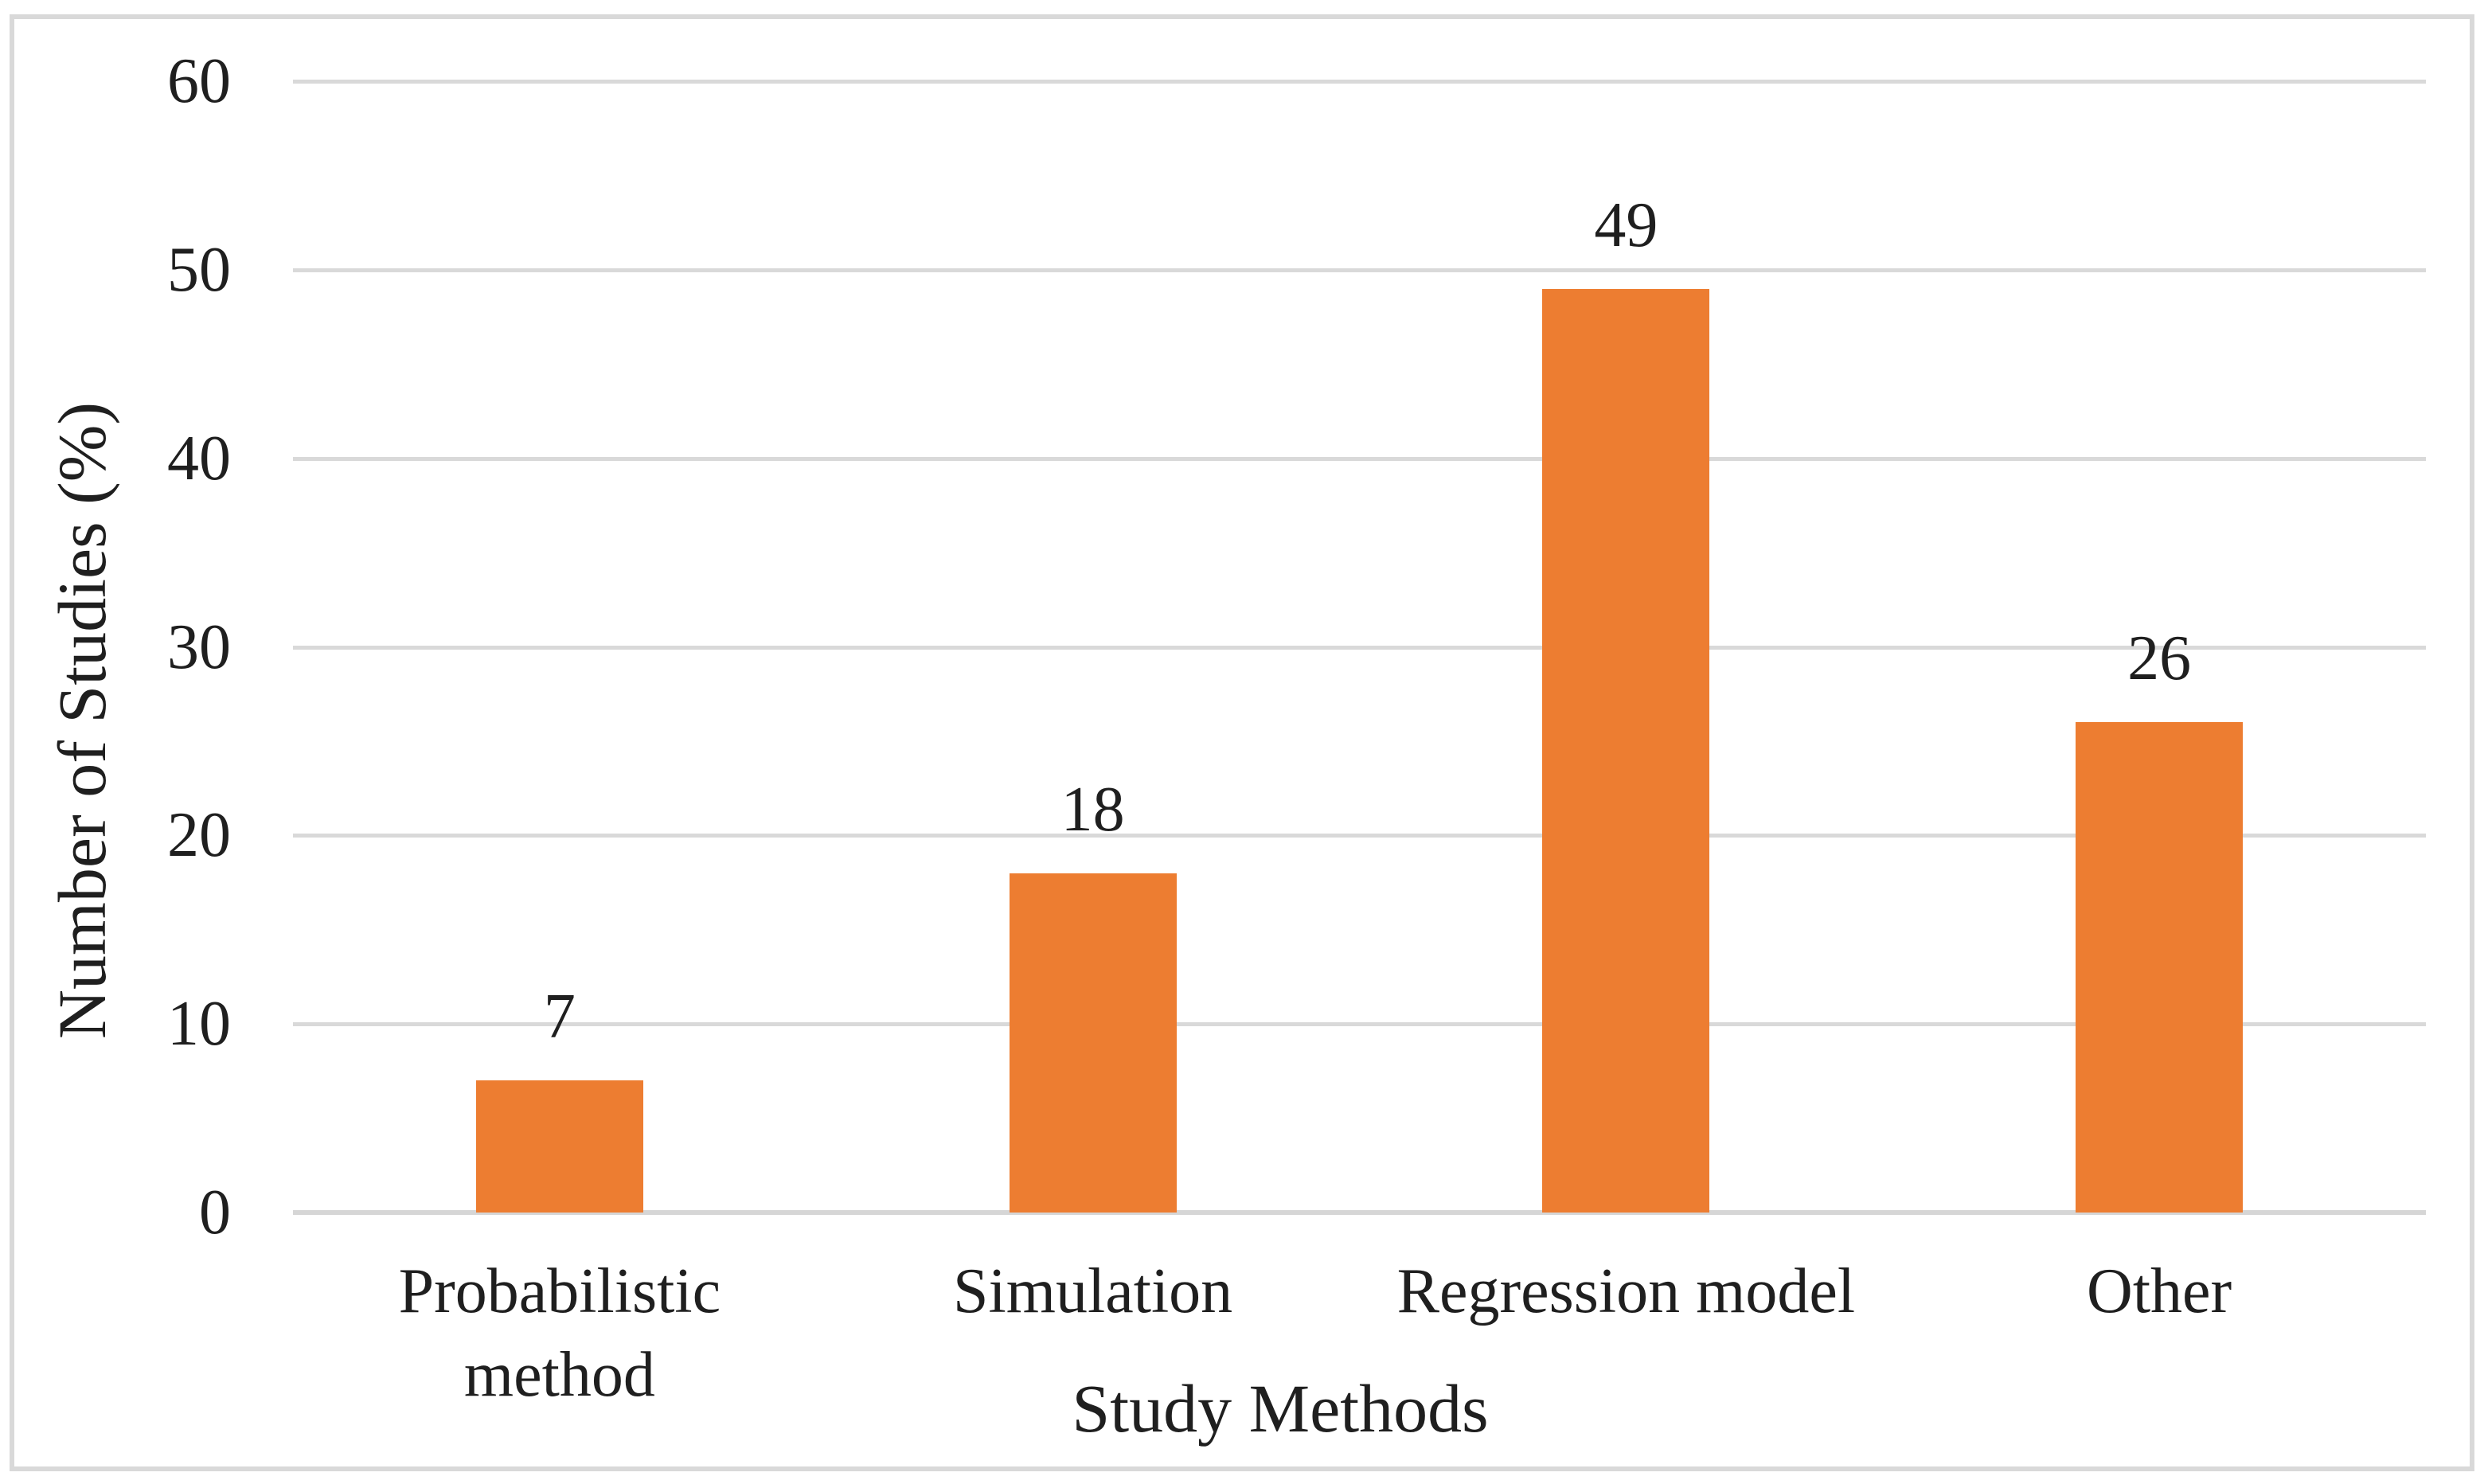 The height and width of the screenshot is (1484, 2484). I want to click on y-axis-tick-label: 10, so click(199, 1024).